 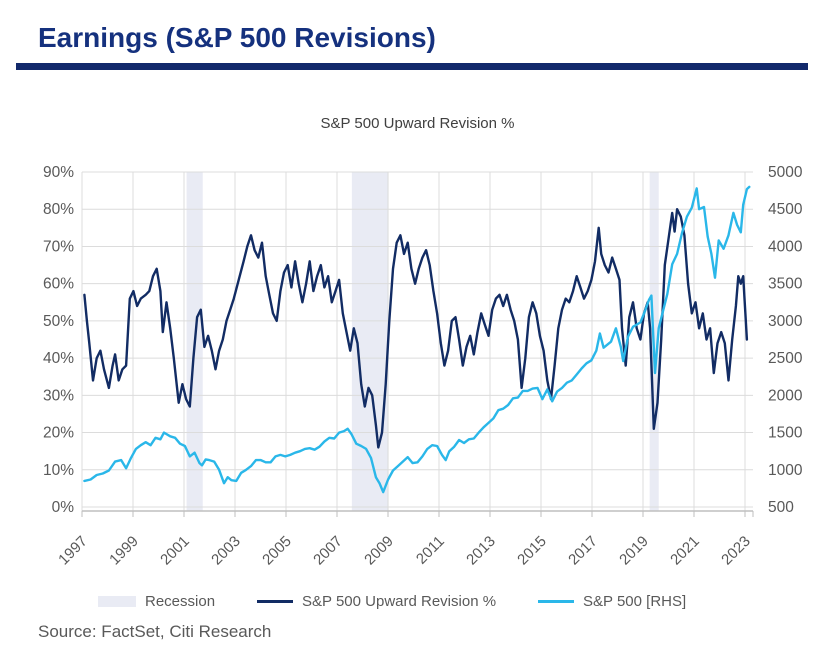 I want to click on recession-swatch, so click(x=117, y=601).